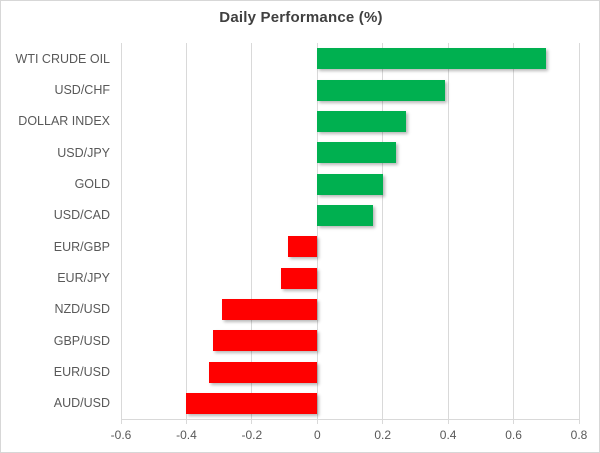 The height and width of the screenshot is (453, 600). What do you see at coordinates (121, 435) in the screenshot?
I see `x-tick-label: -0.6` at bounding box center [121, 435].